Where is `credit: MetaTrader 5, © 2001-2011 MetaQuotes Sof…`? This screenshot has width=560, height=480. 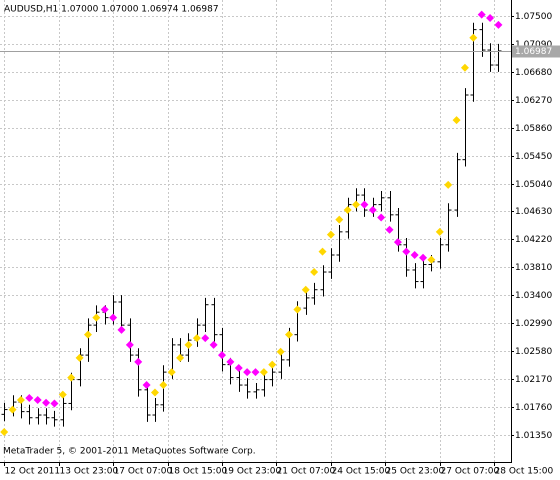
credit: MetaTrader 5, © 2001-2011 MetaQuotes Sof… is located at coordinates (129, 452).